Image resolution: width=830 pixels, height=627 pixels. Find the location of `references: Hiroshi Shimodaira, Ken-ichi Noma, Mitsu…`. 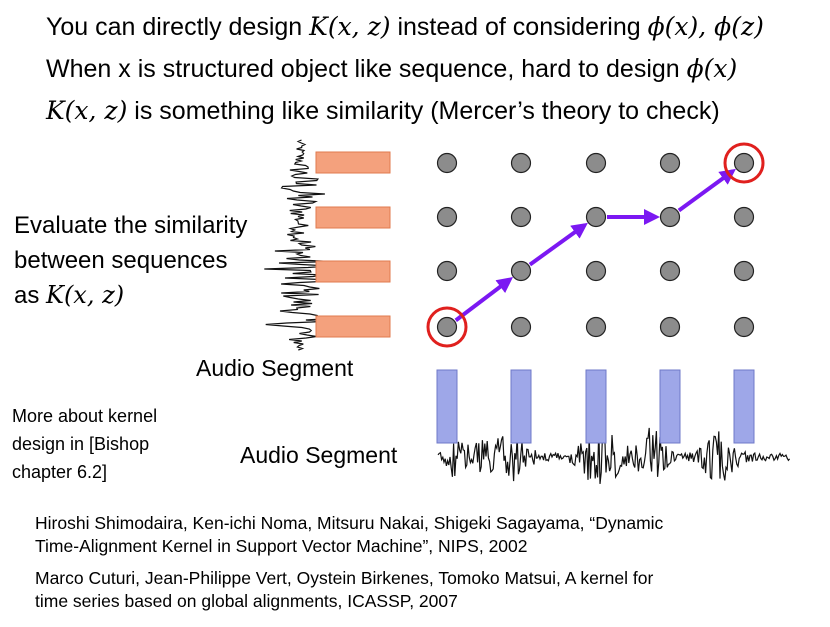

references: Hiroshi Shimodaira, Ken-ichi Noma, Mitsu… is located at coordinates (349, 562).